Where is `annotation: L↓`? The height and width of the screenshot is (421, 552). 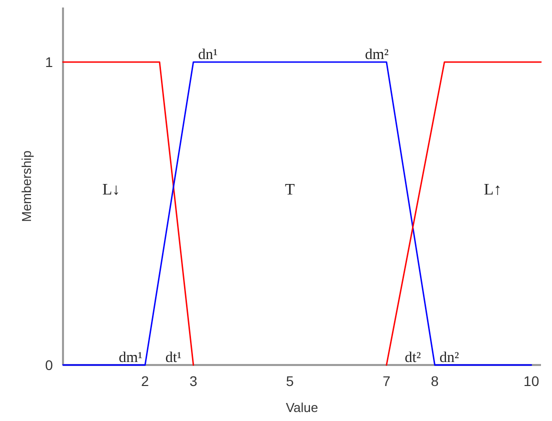 annotation: L↓ is located at coordinates (111, 189).